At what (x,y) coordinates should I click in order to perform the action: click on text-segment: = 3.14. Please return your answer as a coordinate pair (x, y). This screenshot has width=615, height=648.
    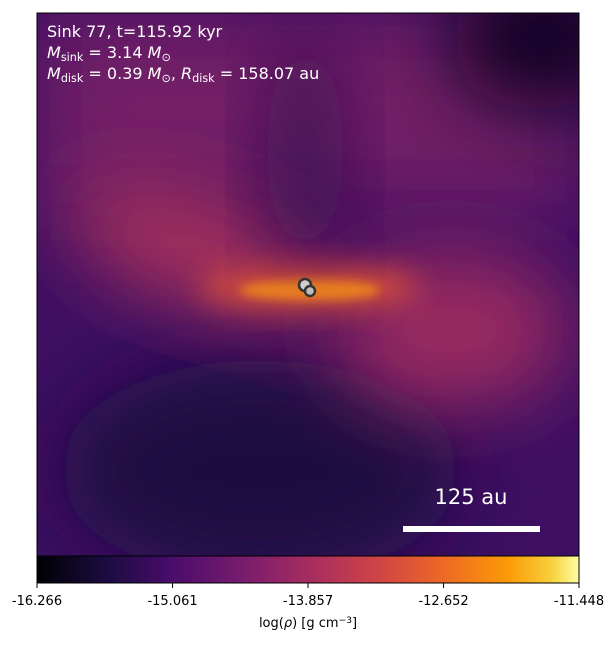
    Looking at the image, I should click on (115, 52).